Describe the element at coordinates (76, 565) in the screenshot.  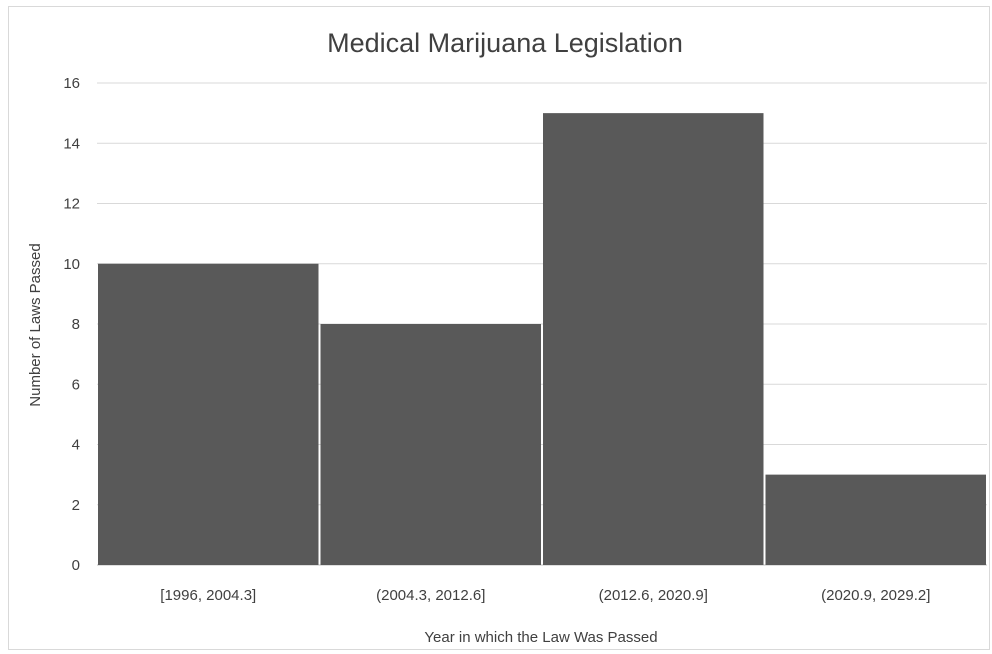
I see `y-tick-label: 0` at that location.